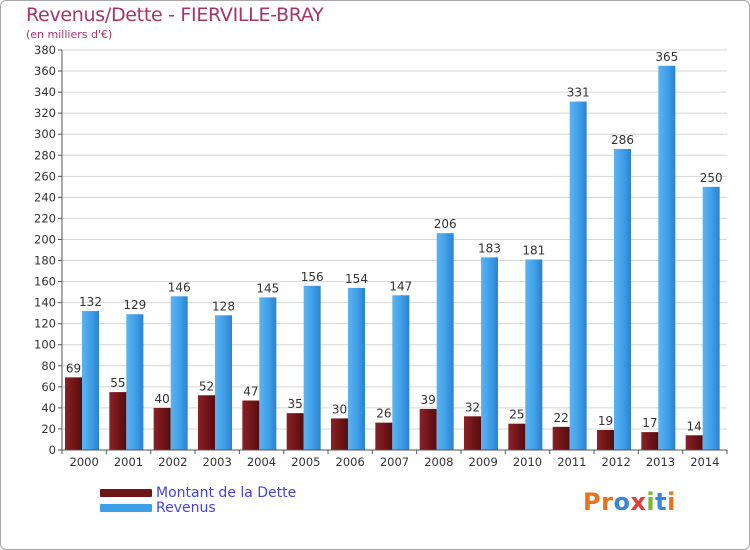  What do you see at coordinates (45, 134) in the screenshot?
I see `y-tick-label: 300` at bounding box center [45, 134].